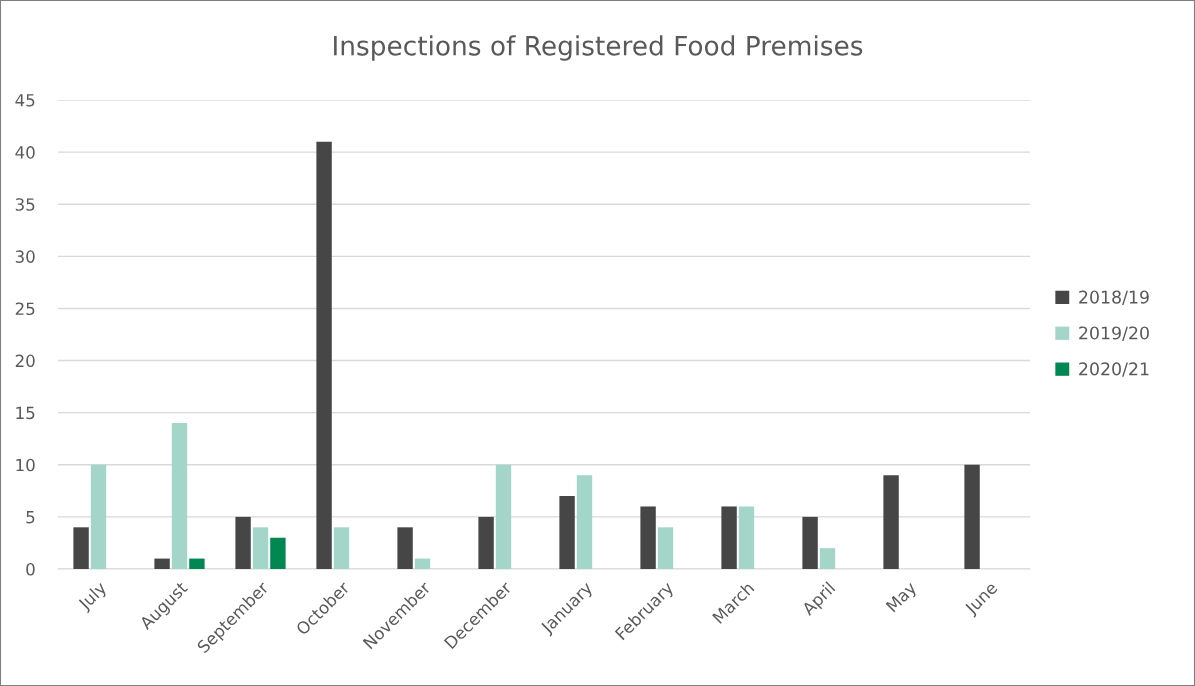 This screenshot has width=1195, height=686. I want to click on legend-label: 2018/19, so click(1114, 297).